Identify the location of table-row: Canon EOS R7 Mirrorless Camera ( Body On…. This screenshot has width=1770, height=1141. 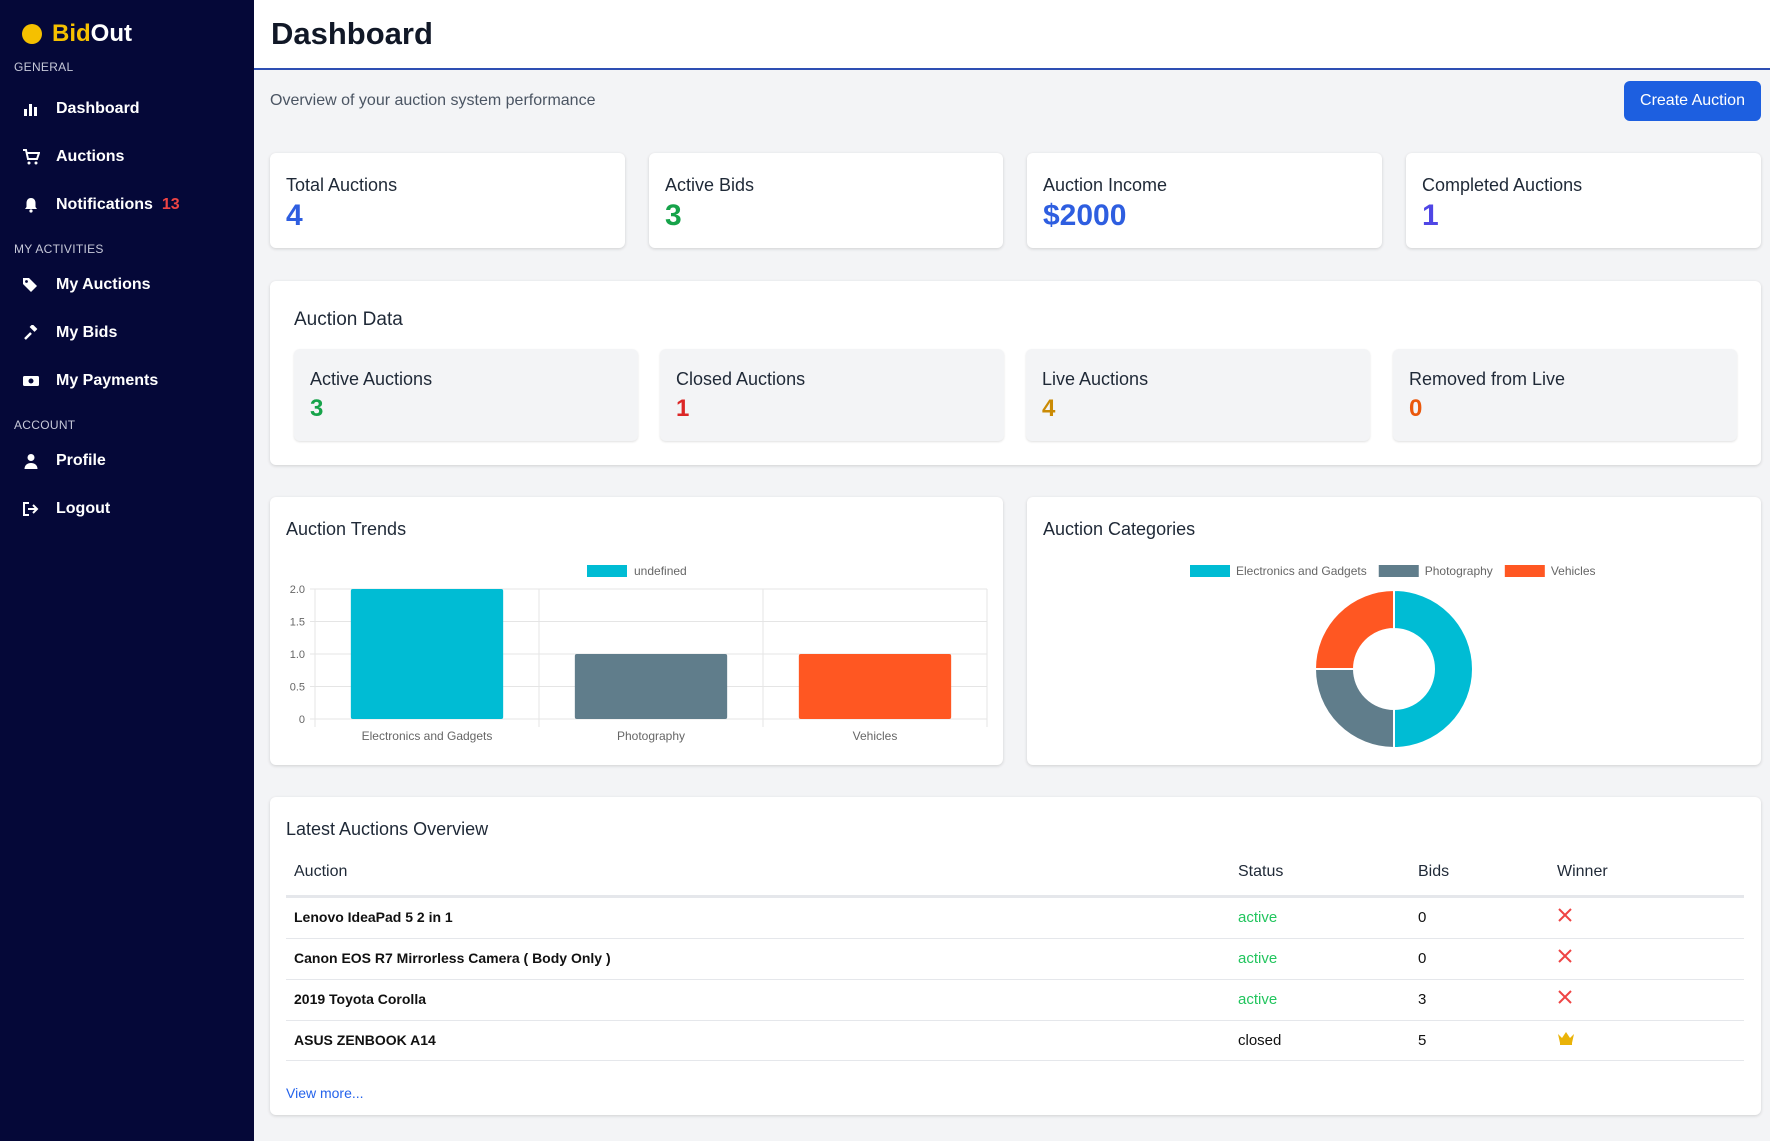
(1015, 958).